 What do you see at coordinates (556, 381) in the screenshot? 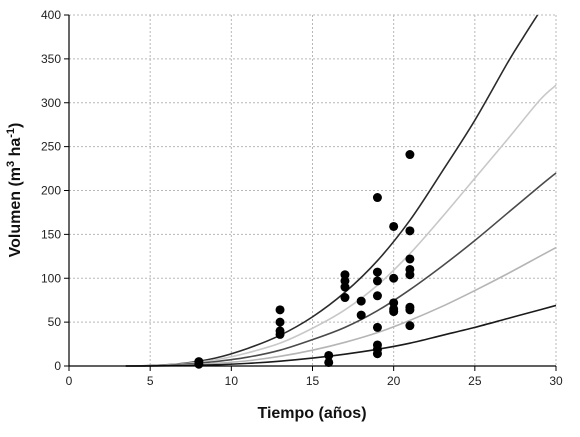
I see `x-tick-label: 30` at bounding box center [556, 381].